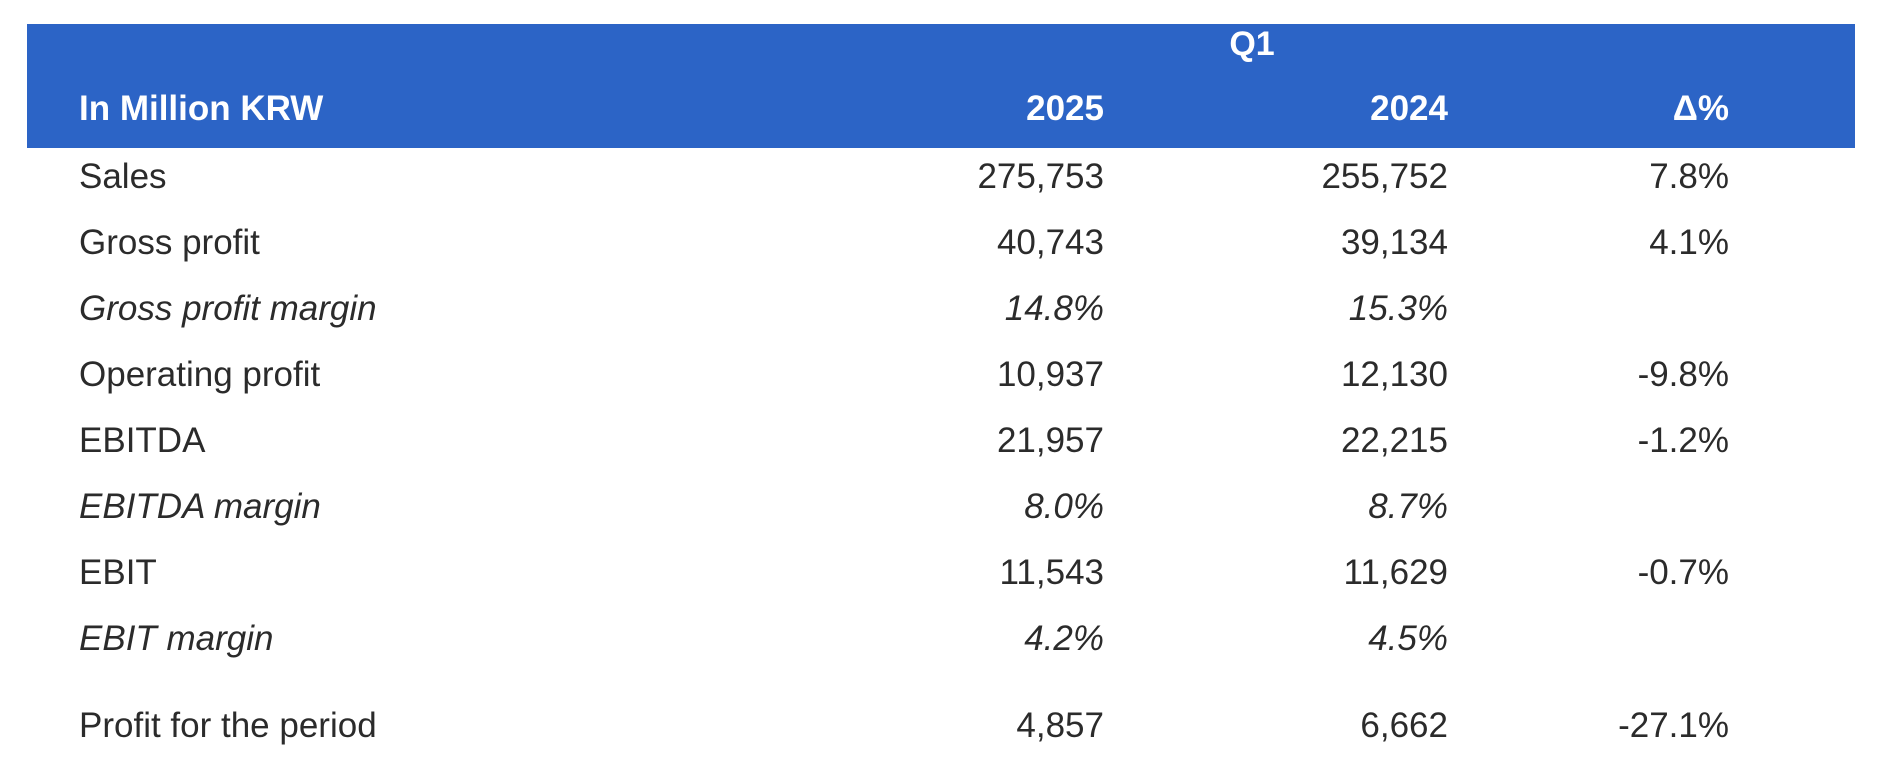  Describe the element at coordinates (941, 313) in the screenshot. I see `table-row: Gross profit margin 14.8% 15.3%` at that location.